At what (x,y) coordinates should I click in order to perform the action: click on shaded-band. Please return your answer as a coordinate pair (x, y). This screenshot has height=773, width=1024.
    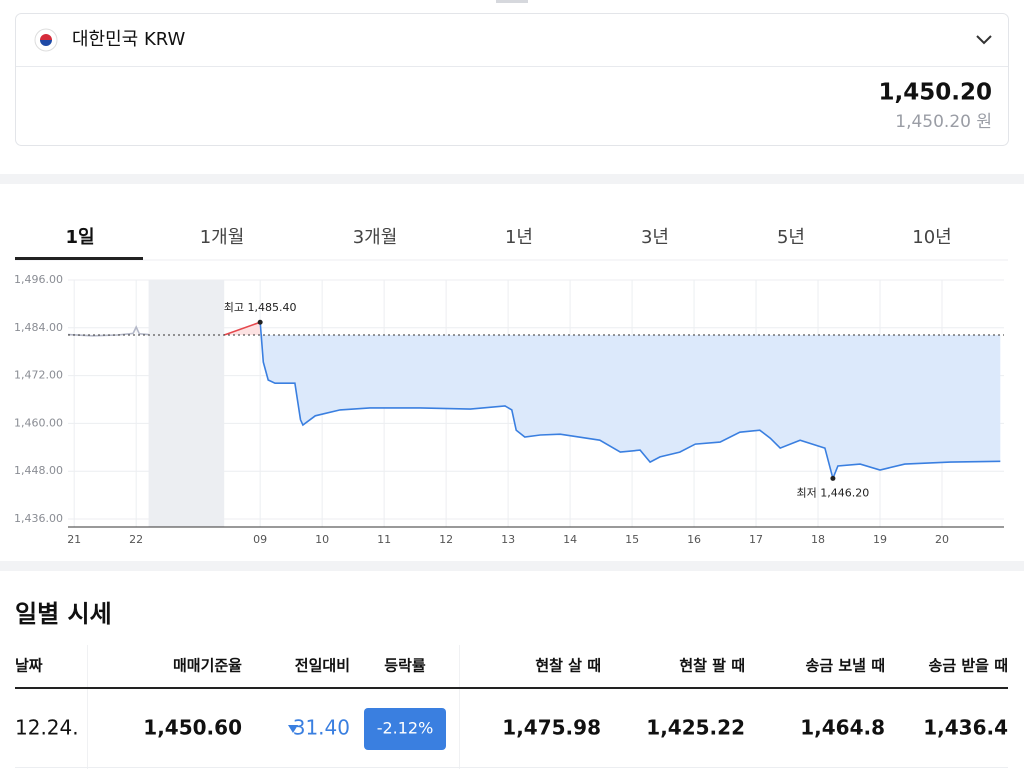
    Looking at the image, I should click on (186, 403).